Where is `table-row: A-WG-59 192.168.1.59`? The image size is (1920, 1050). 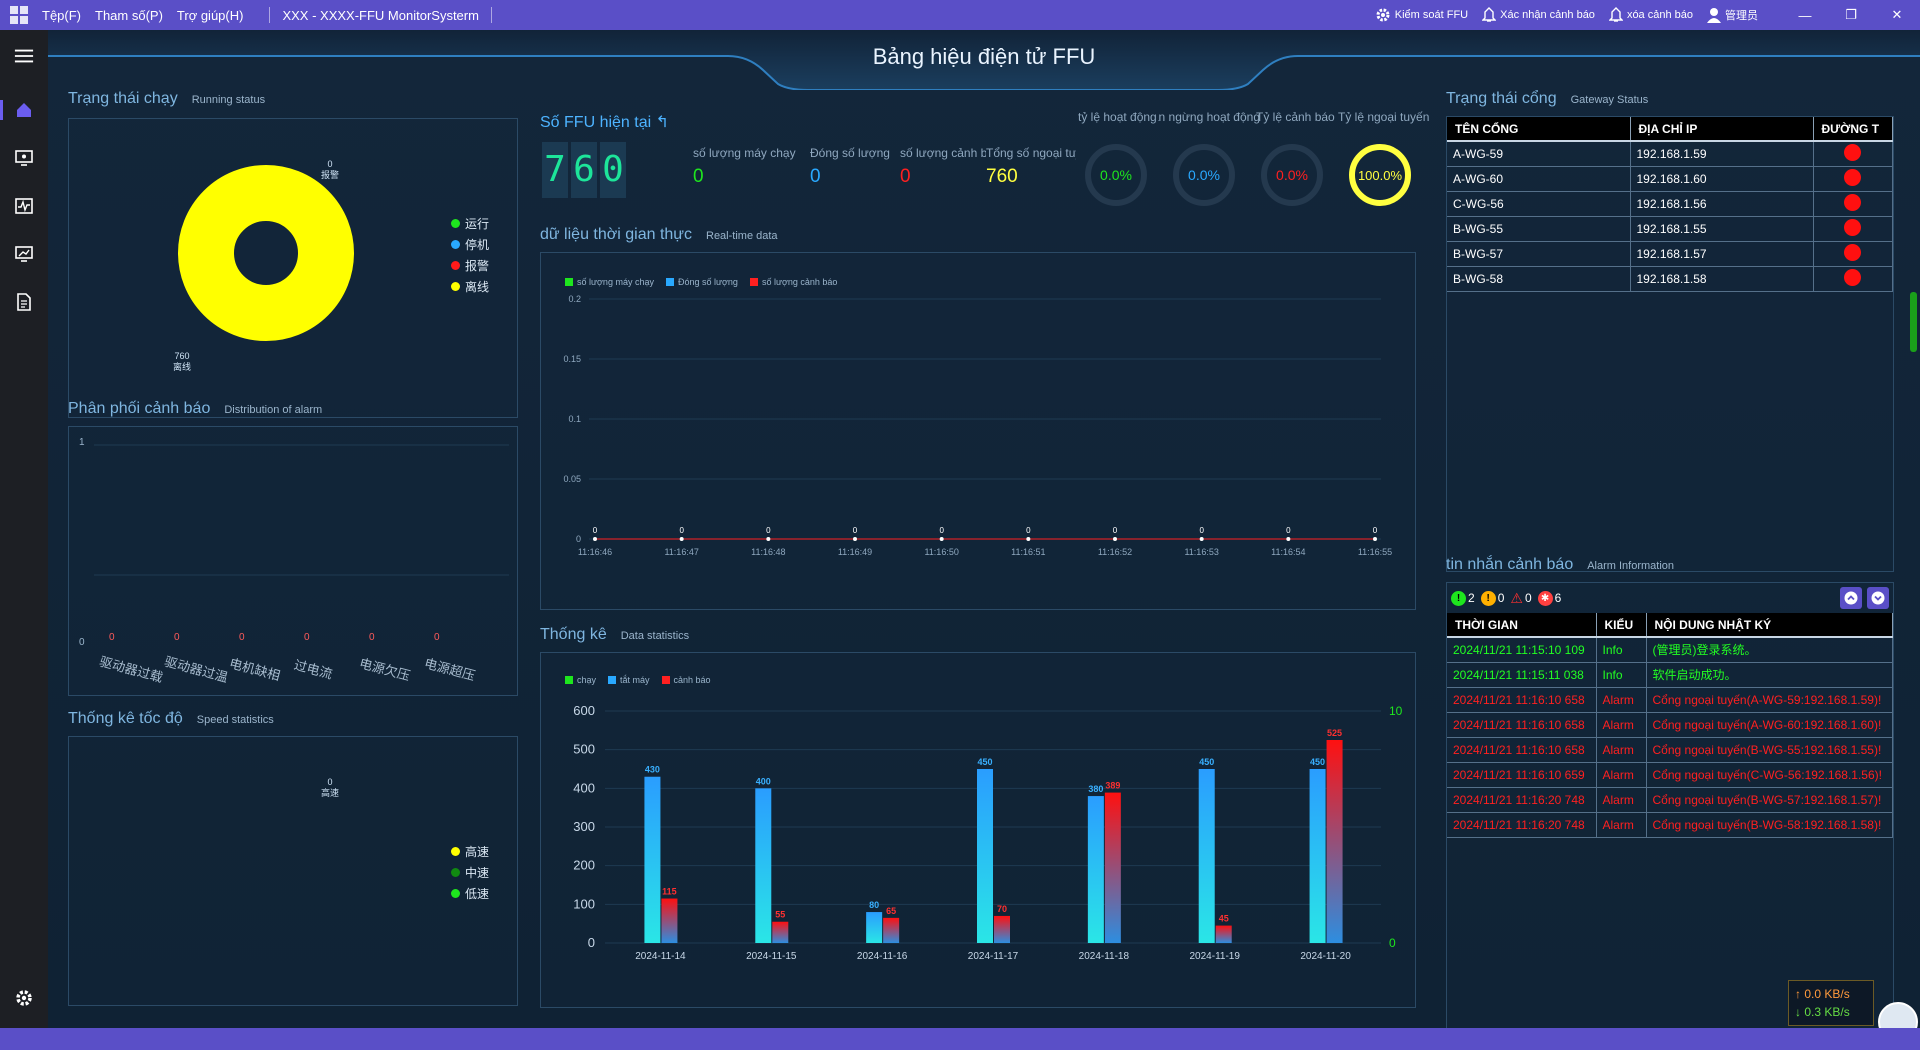 table-row: A-WG-59 192.168.1.59 is located at coordinates (1670, 154).